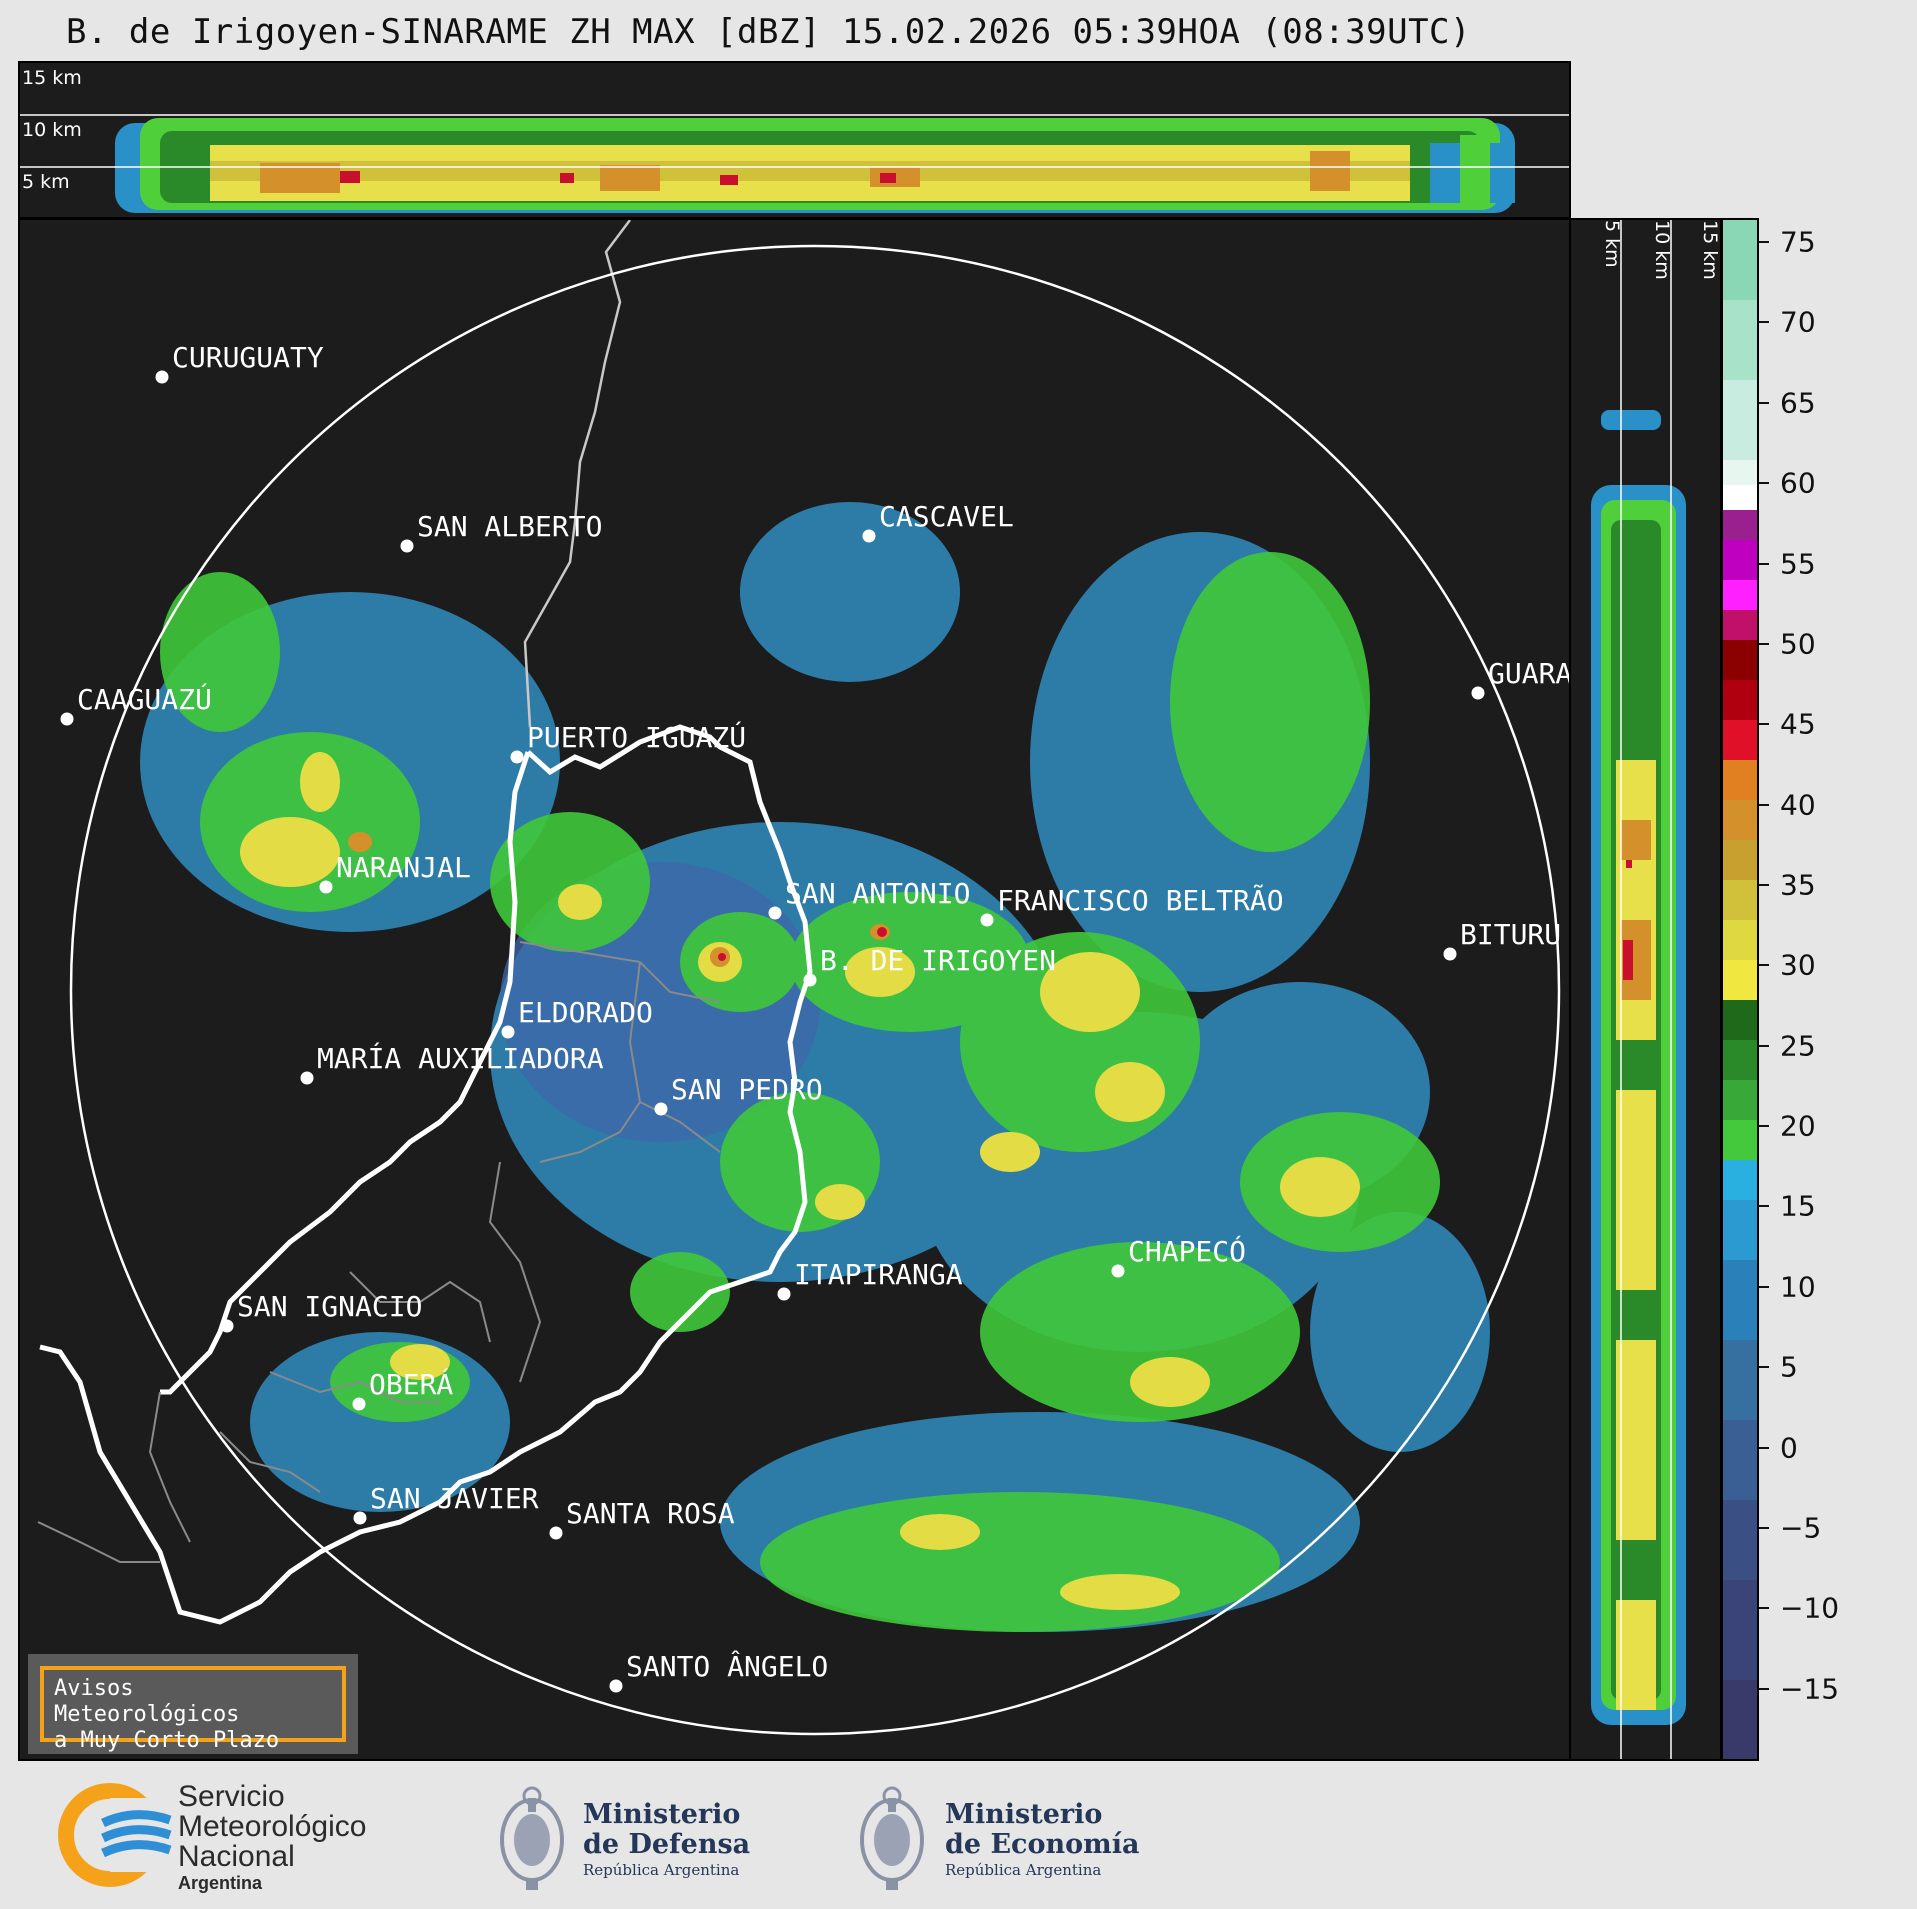 The width and height of the screenshot is (1917, 1909). Describe the element at coordinates (1638, 989) in the screenshot. I see `side-profile-echoes` at that location.